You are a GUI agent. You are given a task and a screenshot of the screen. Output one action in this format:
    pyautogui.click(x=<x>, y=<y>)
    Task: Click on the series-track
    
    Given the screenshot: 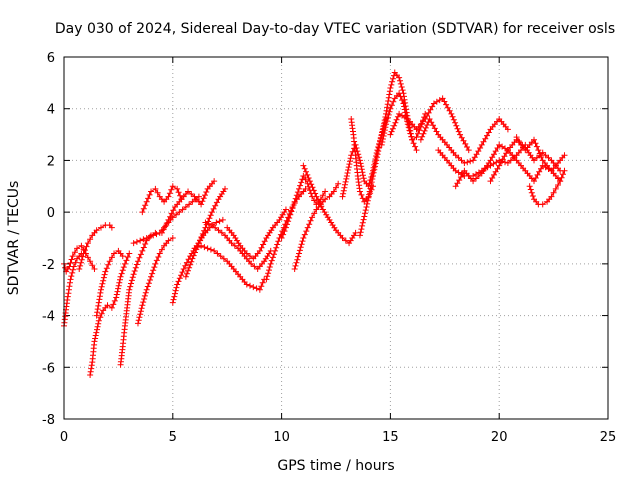 What is the action you would take?
    pyautogui.click(x=540, y=154)
    